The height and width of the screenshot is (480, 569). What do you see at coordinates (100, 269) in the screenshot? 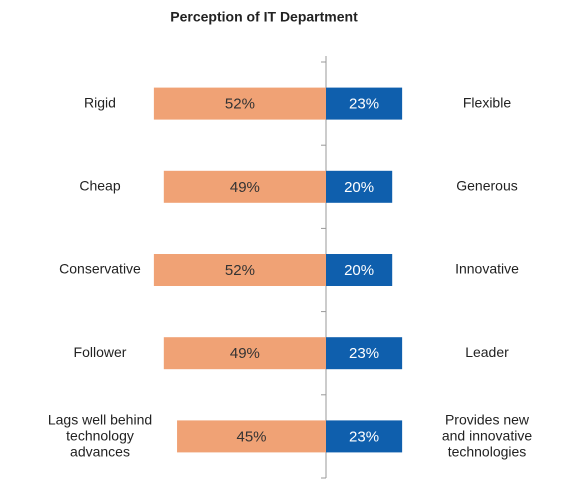
I see `left-label: Conservative` at bounding box center [100, 269].